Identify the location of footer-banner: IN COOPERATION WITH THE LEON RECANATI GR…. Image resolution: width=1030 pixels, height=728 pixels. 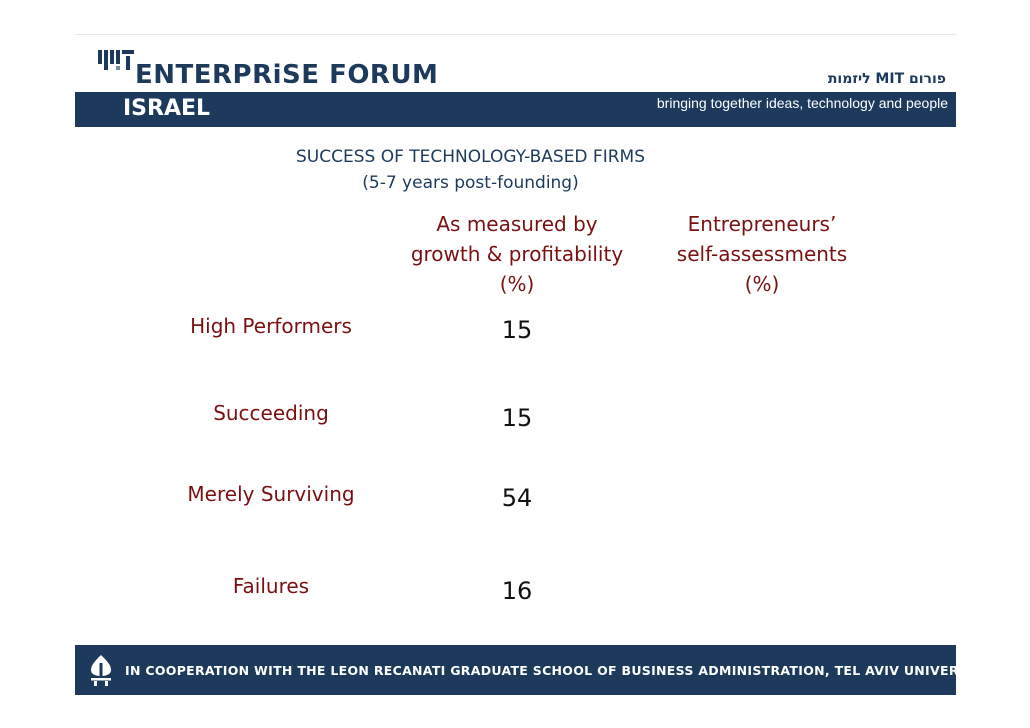
(533, 670).